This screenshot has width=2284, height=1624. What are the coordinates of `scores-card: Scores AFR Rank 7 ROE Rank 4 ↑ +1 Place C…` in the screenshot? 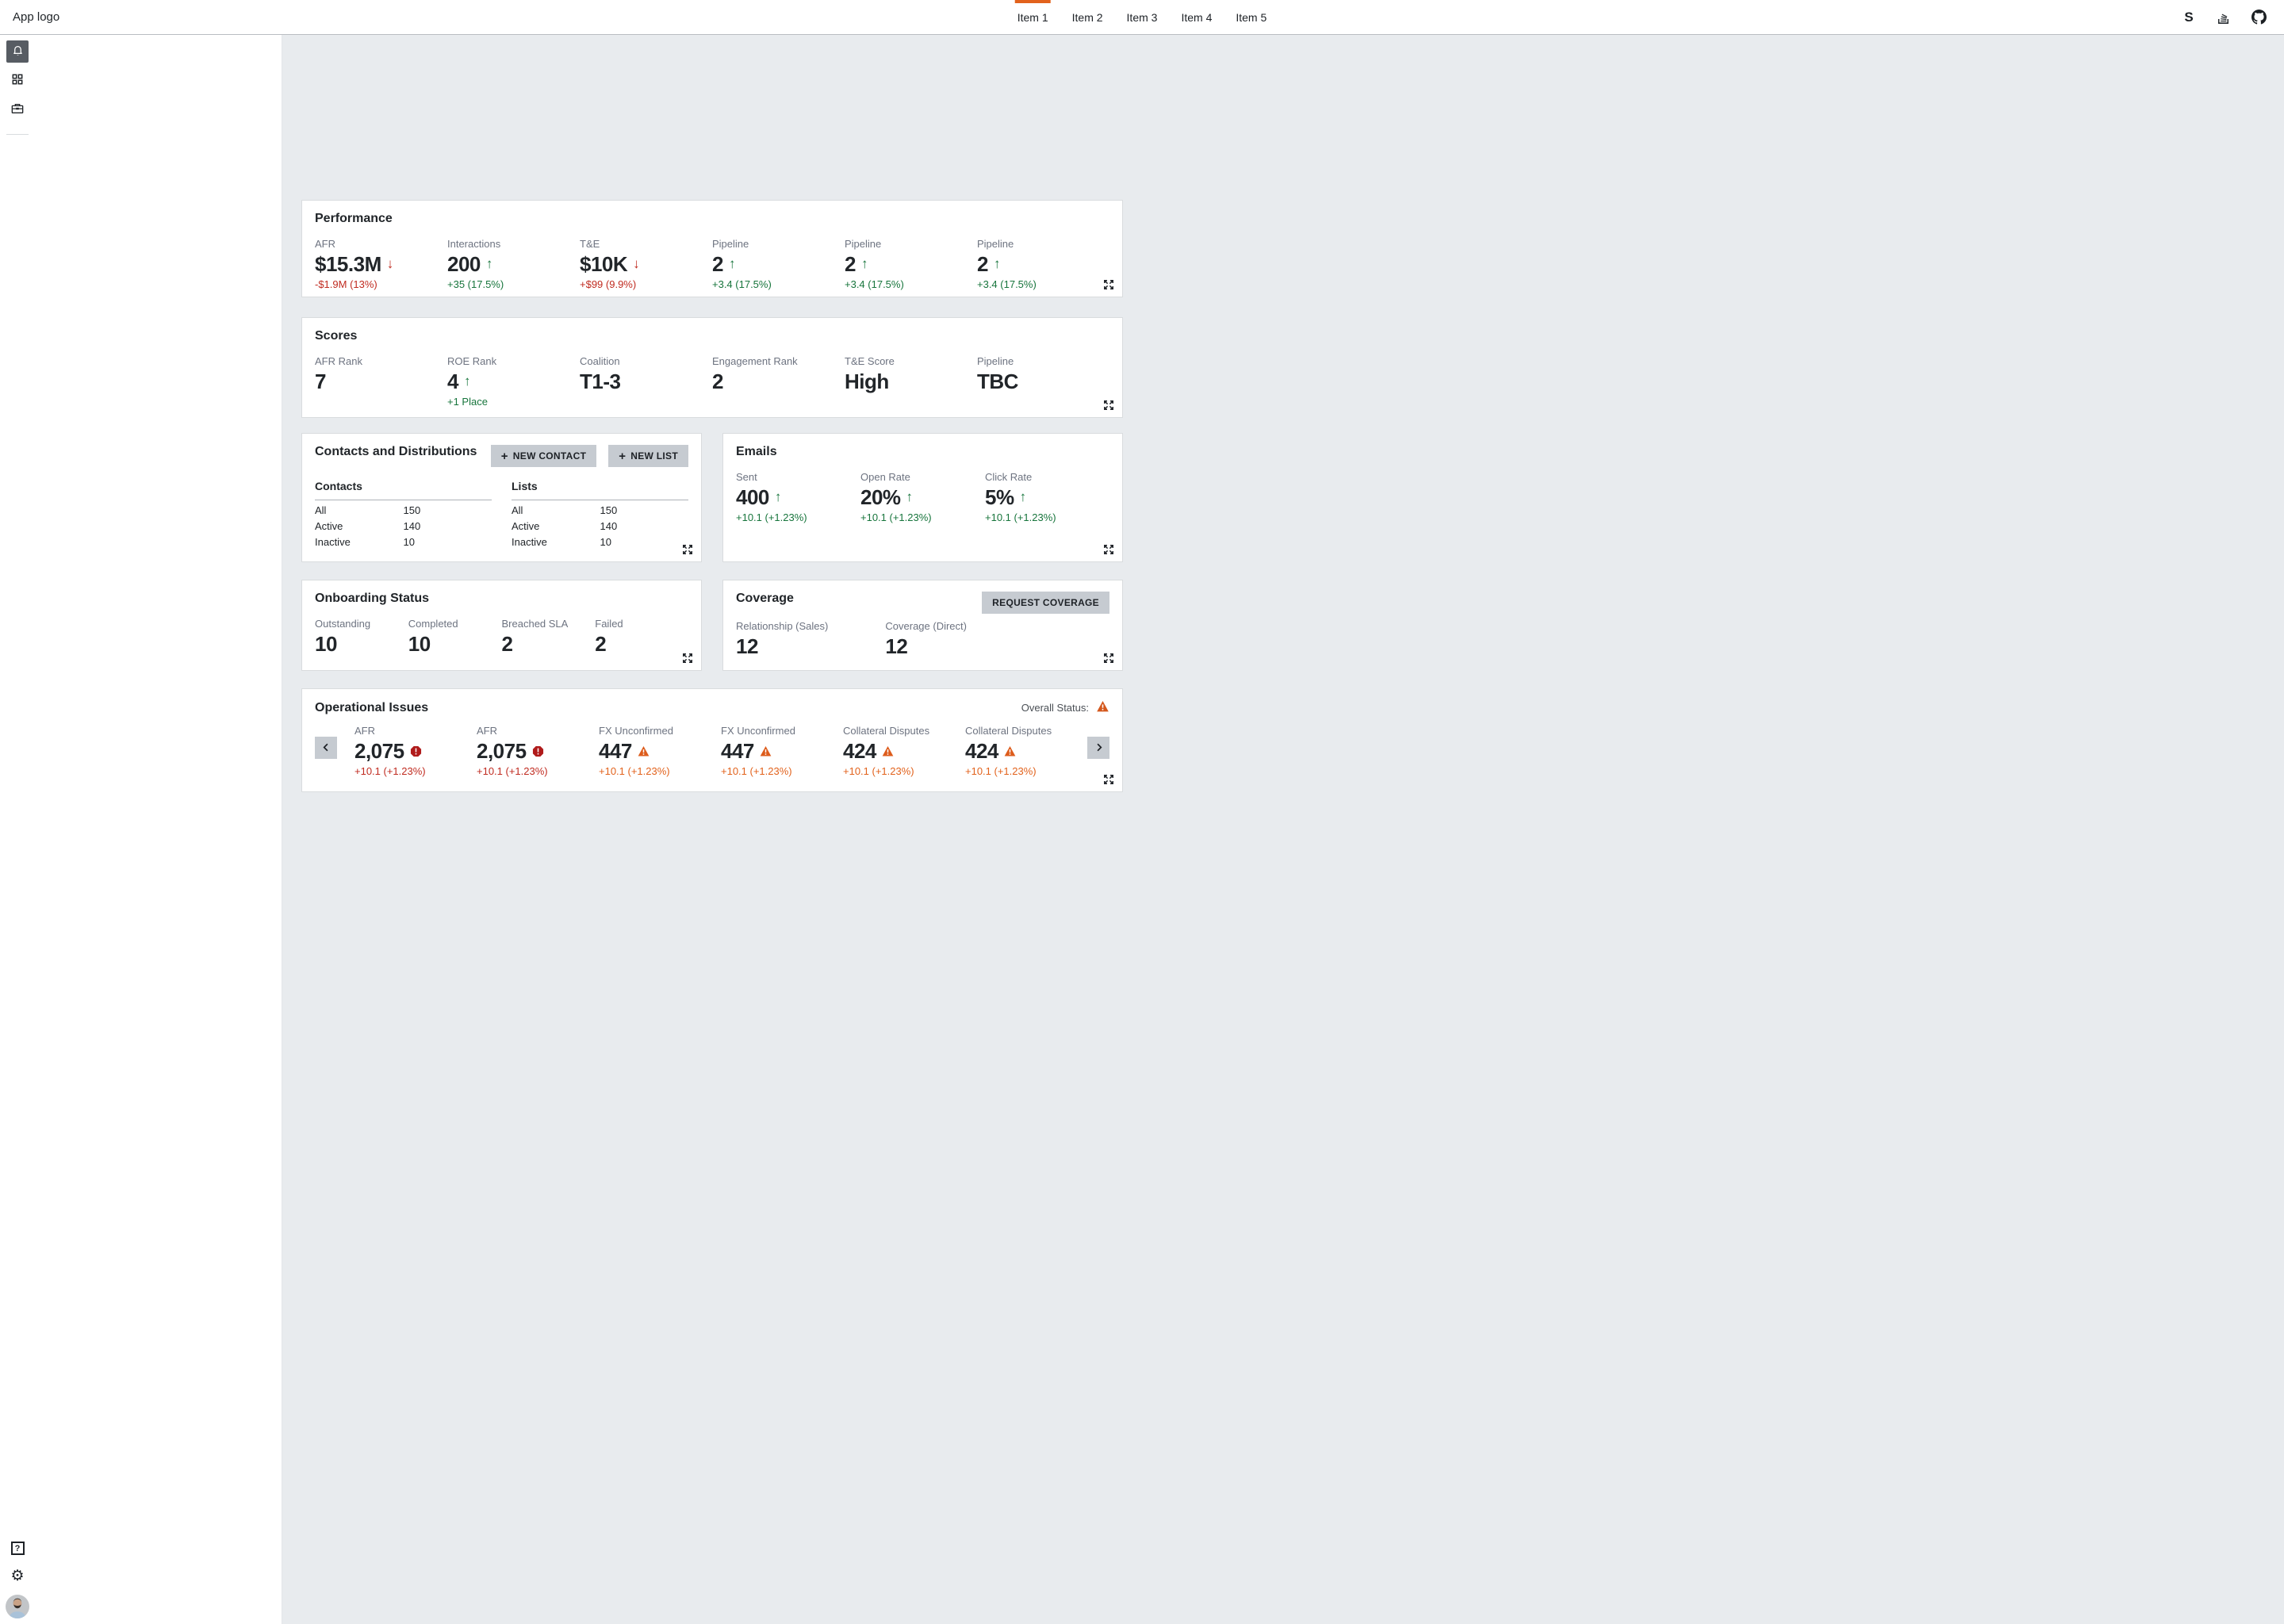 It's located at (712, 367).